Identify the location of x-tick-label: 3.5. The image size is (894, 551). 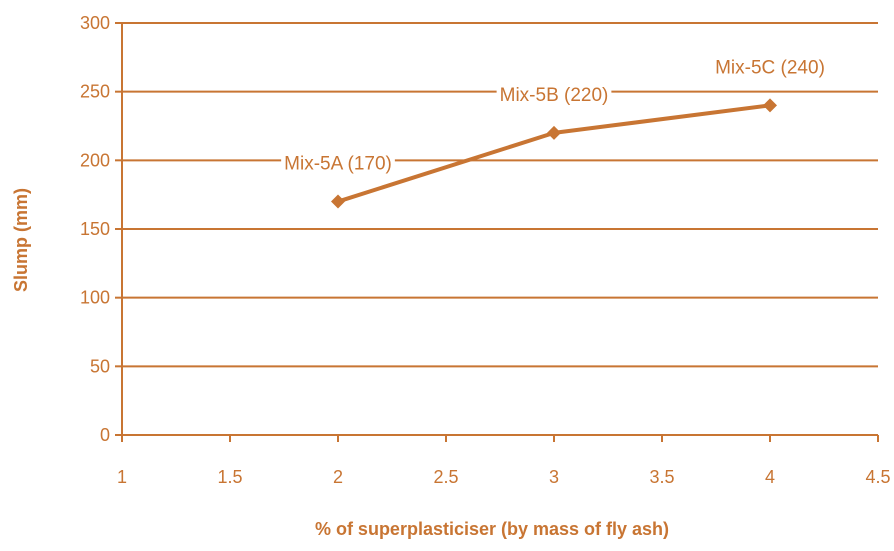
(661, 477).